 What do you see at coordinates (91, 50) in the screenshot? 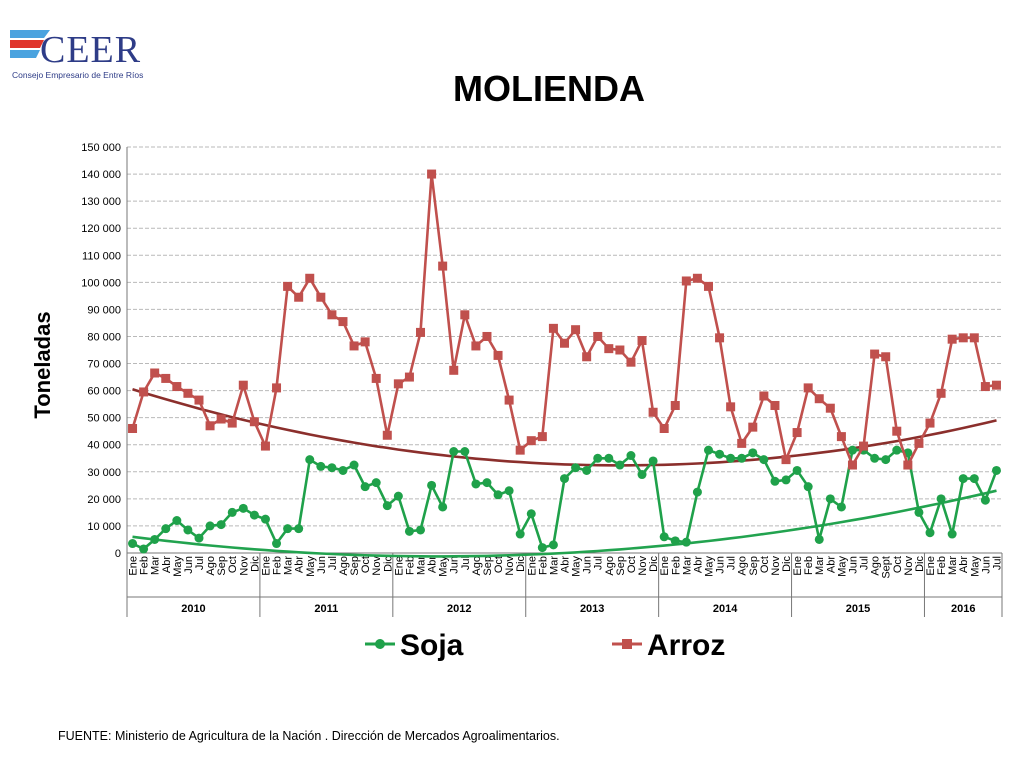
I see `logo-text: CEER` at bounding box center [91, 50].